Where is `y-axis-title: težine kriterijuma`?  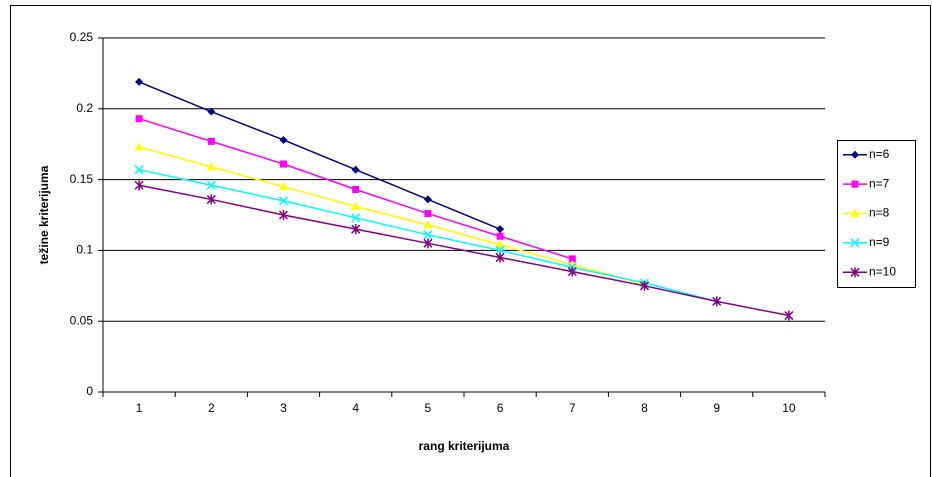 y-axis-title: težine kriterijuma is located at coordinates (44, 214).